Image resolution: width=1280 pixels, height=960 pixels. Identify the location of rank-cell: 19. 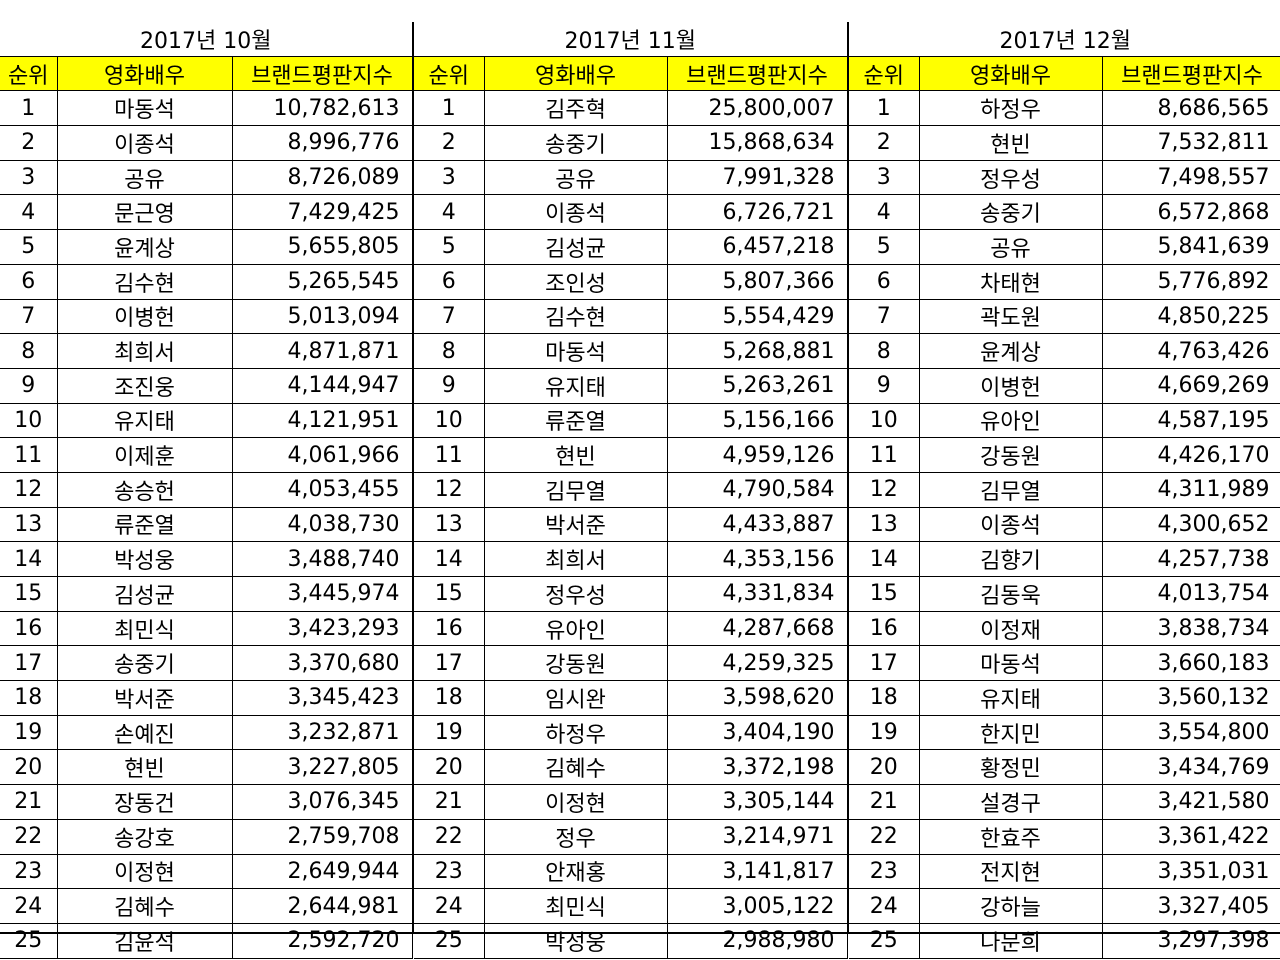
(29, 733).